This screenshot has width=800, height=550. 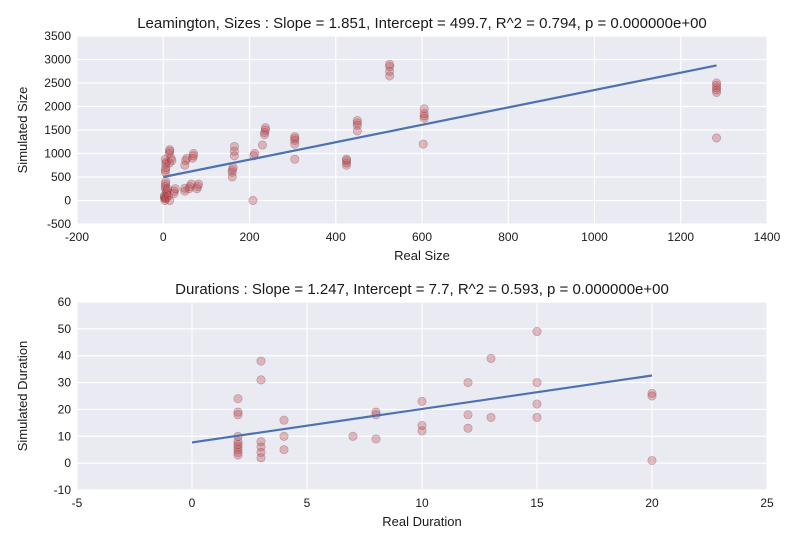 I want to click on durations-regression-line, so click(x=422, y=409).